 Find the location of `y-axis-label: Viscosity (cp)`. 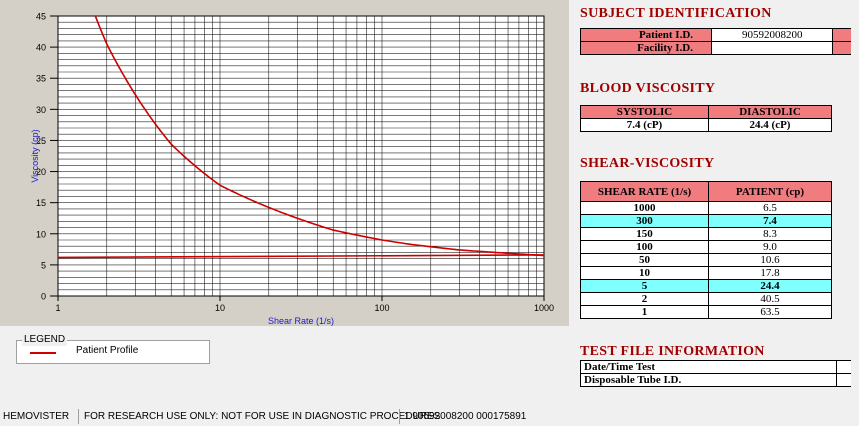

y-axis-label: Viscosity (cp) is located at coordinates (35, 155).